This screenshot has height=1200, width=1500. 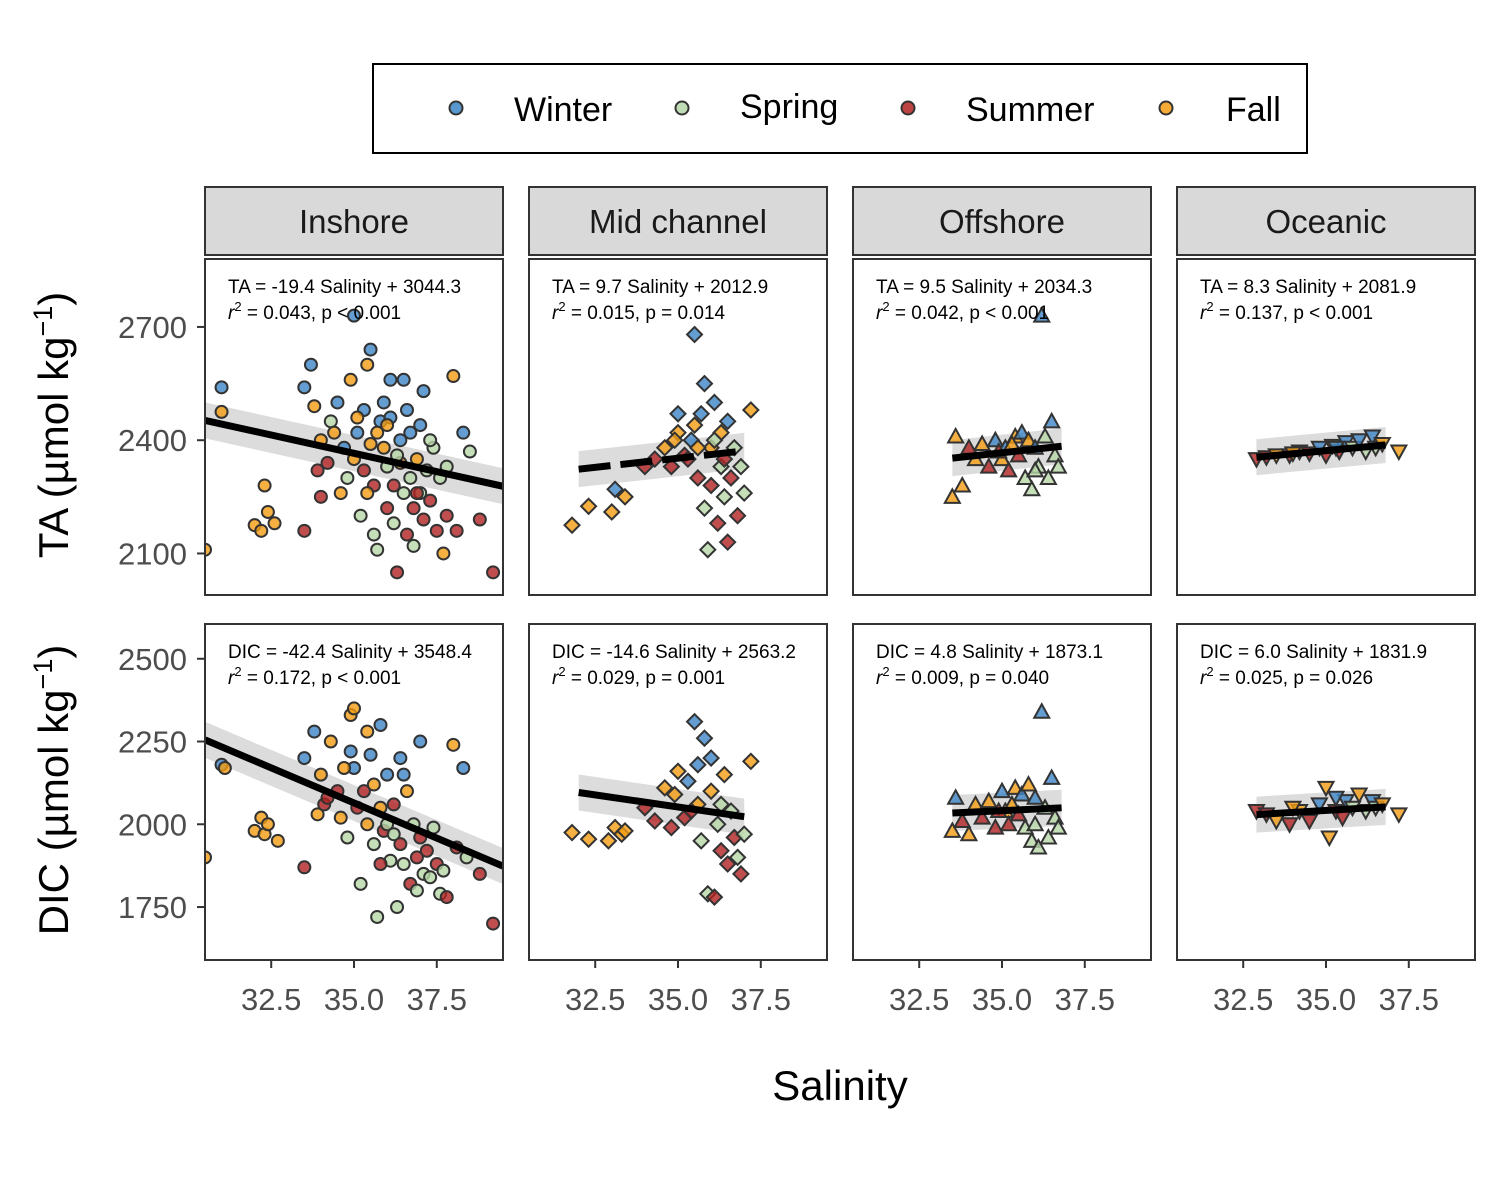 I want to click on regression-stats: r2 = 0.009, p = 0.040, so click(x=962, y=676).